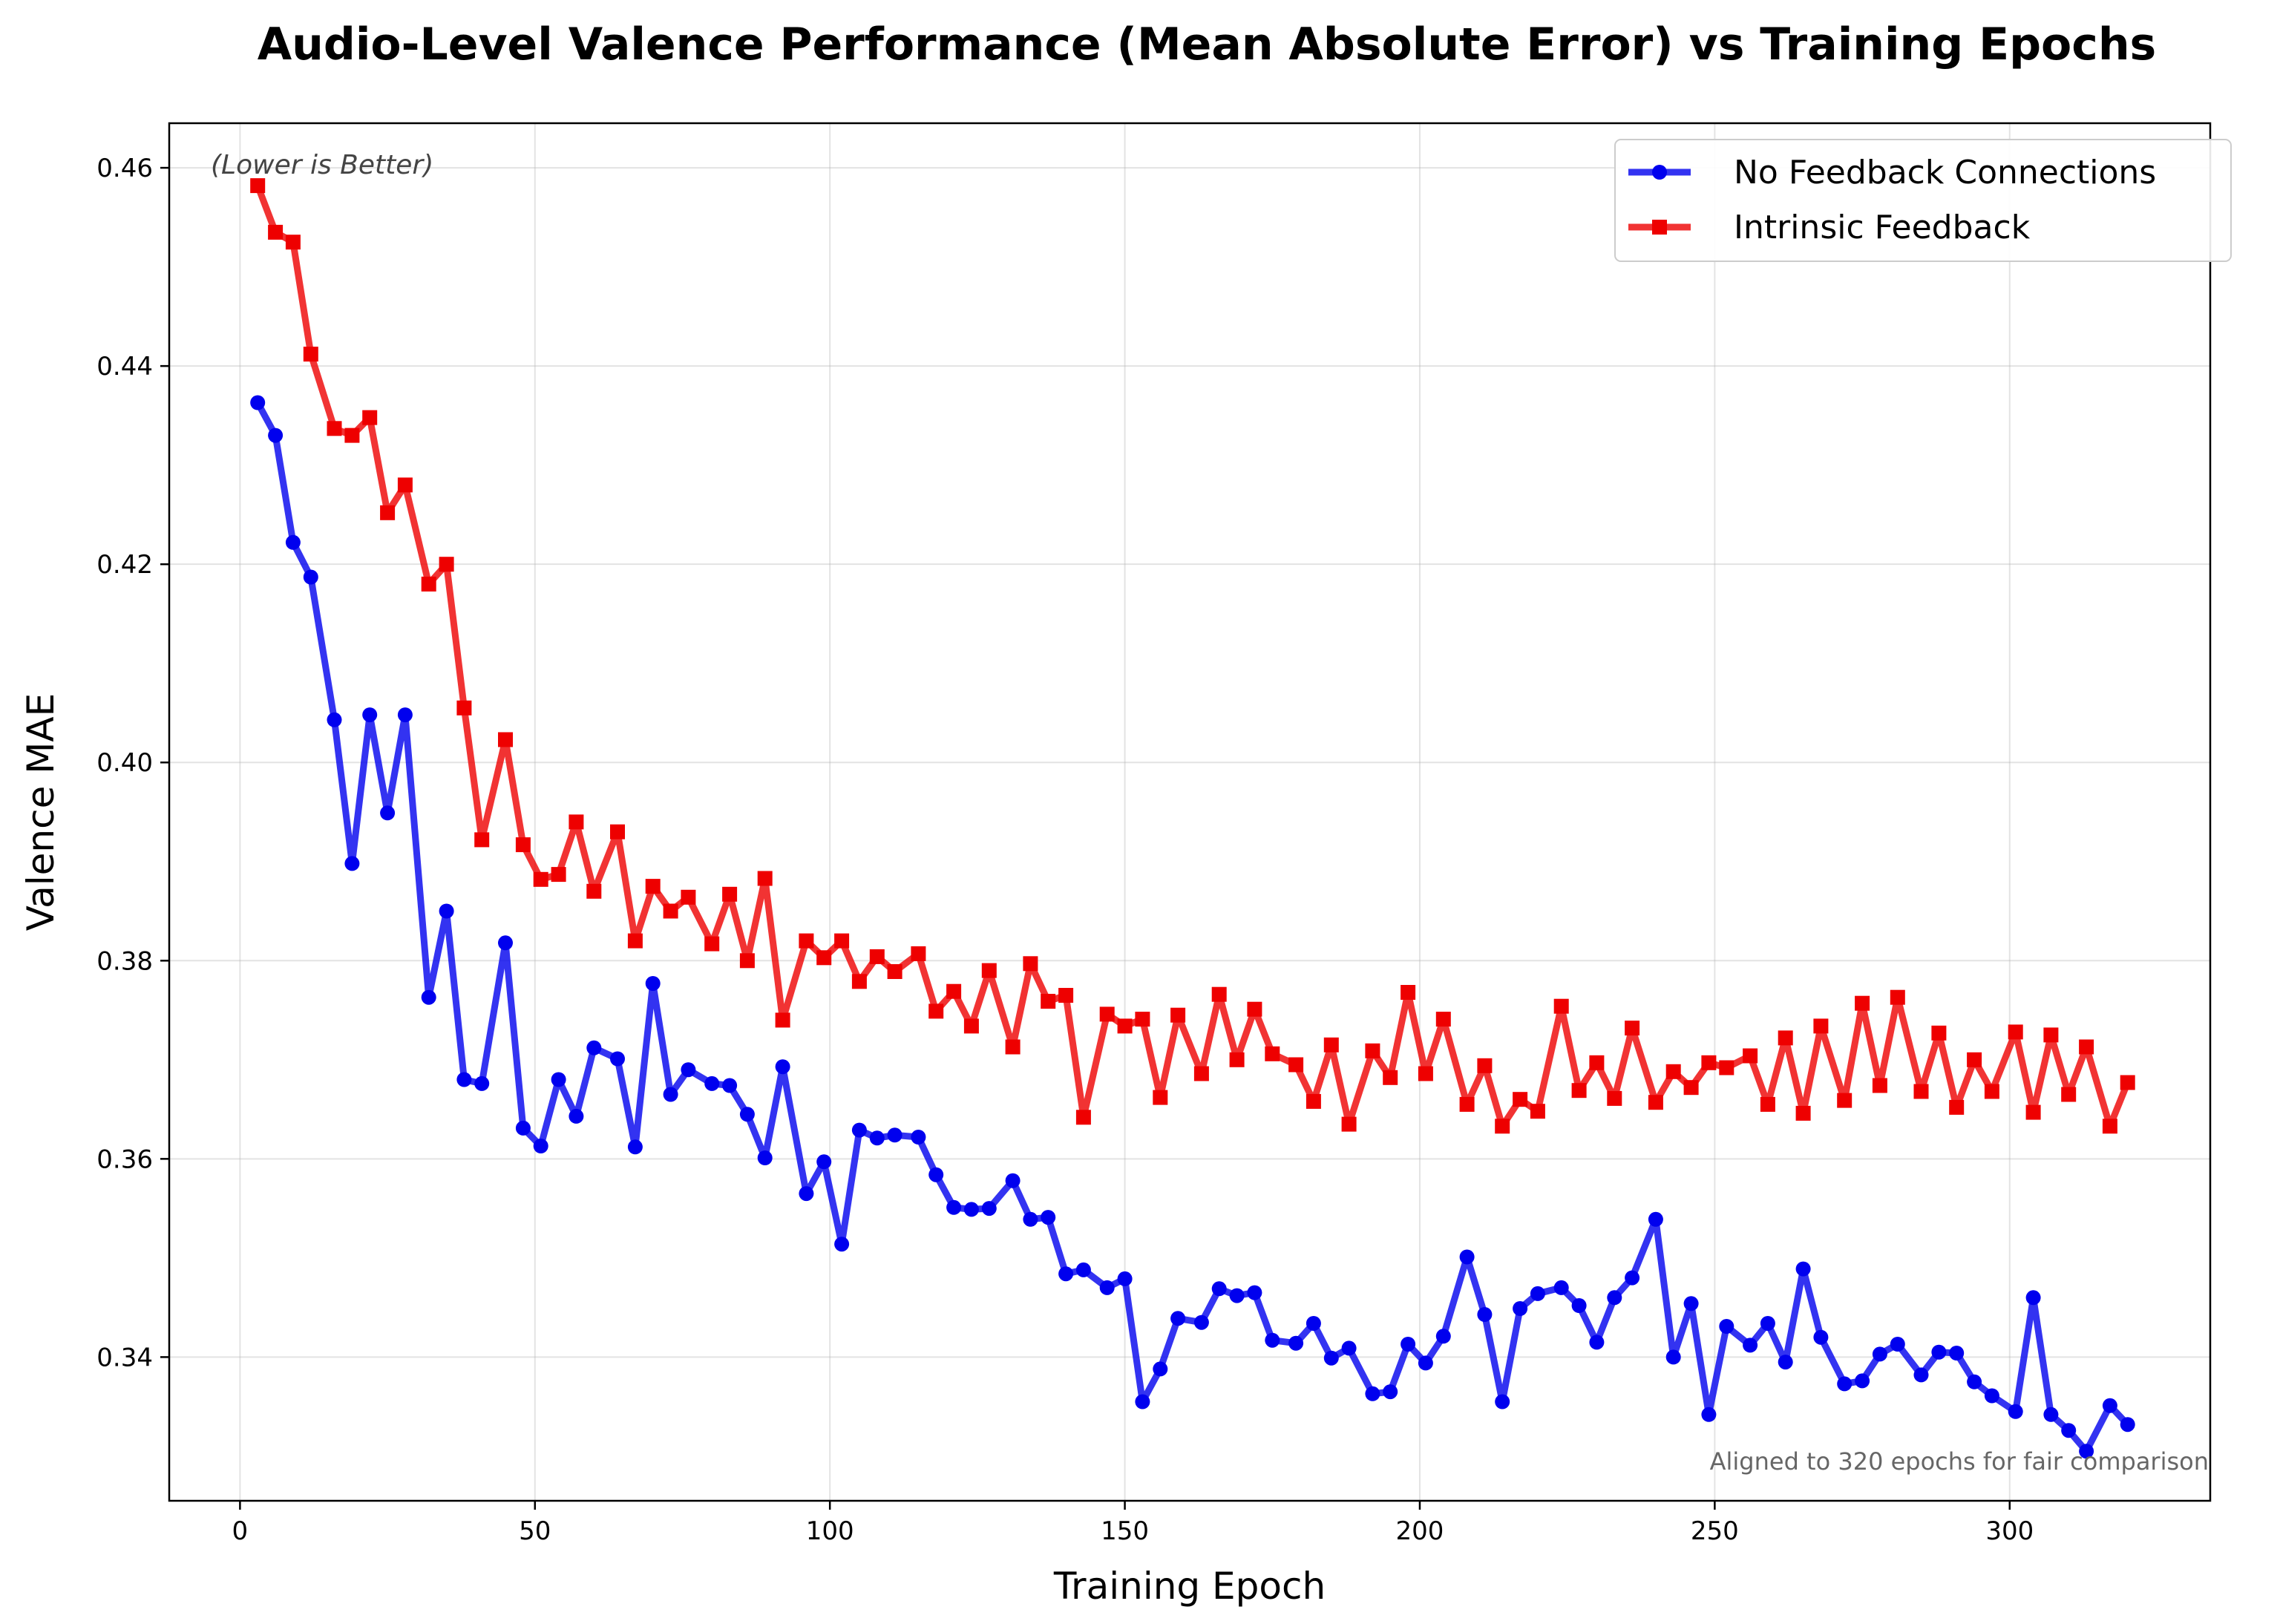 The image size is (2280, 1624). What do you see at coordinates (240, 1531) in the screenshot?
I see `x-tick-label: 0` at bounding box center [240, 1531].